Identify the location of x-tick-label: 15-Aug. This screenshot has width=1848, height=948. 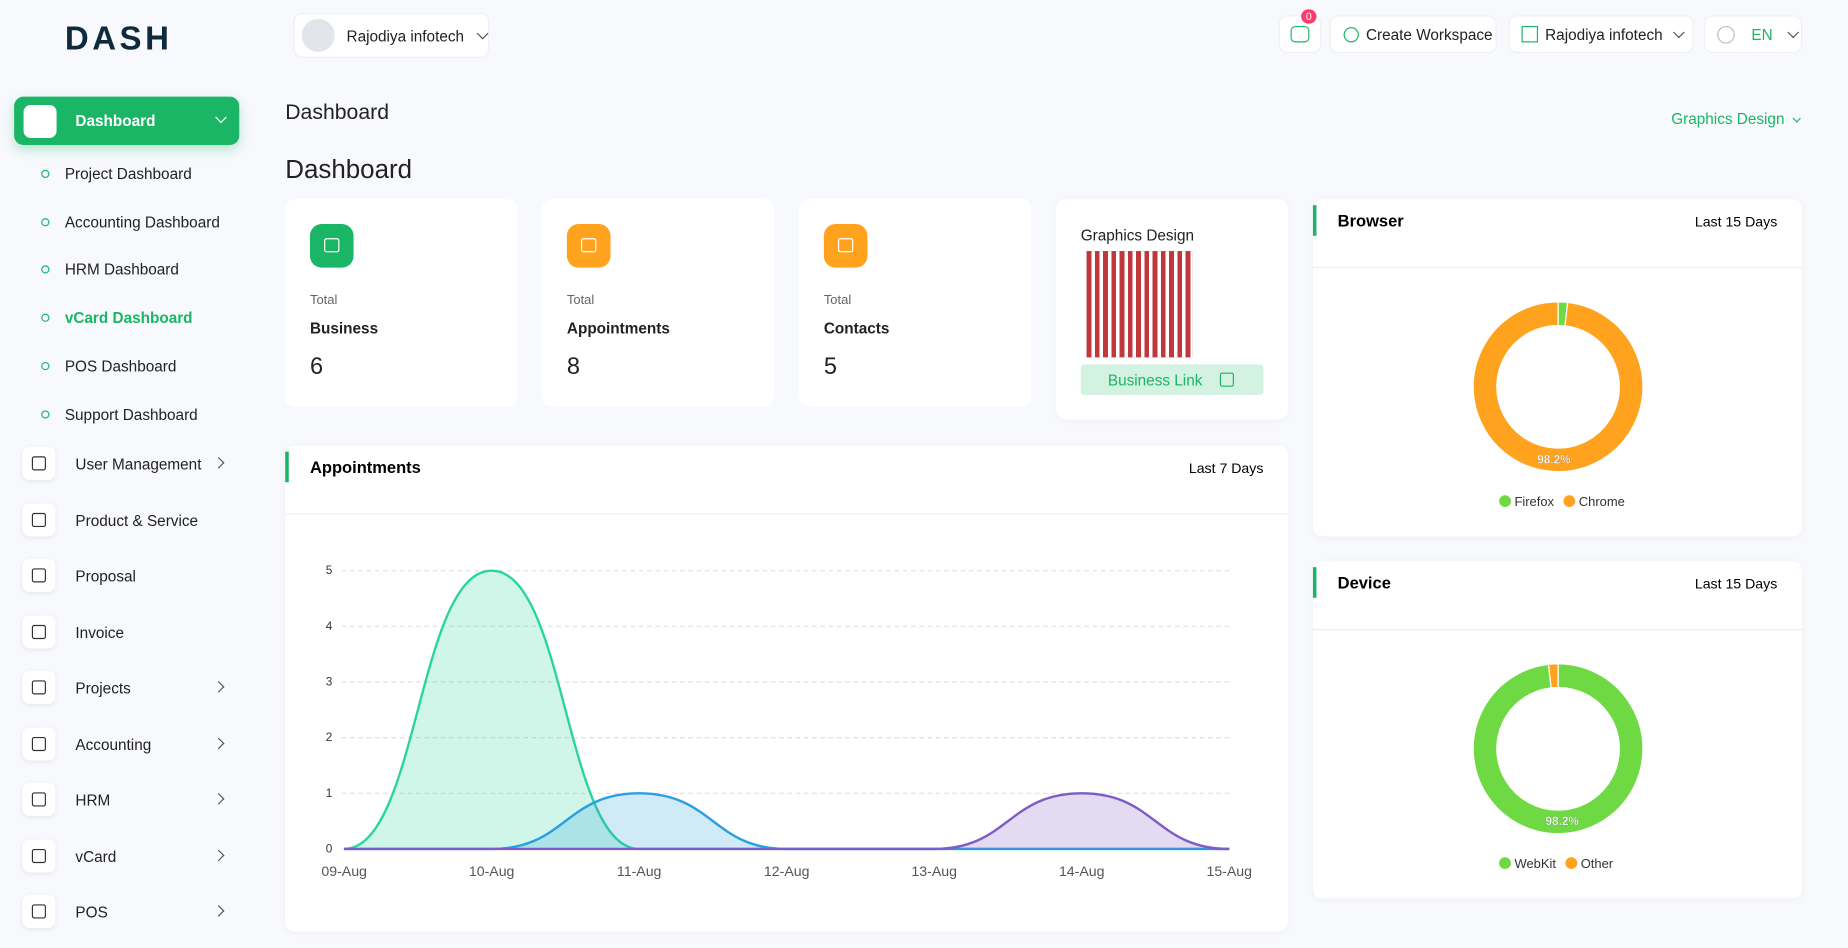
(1229, 871).